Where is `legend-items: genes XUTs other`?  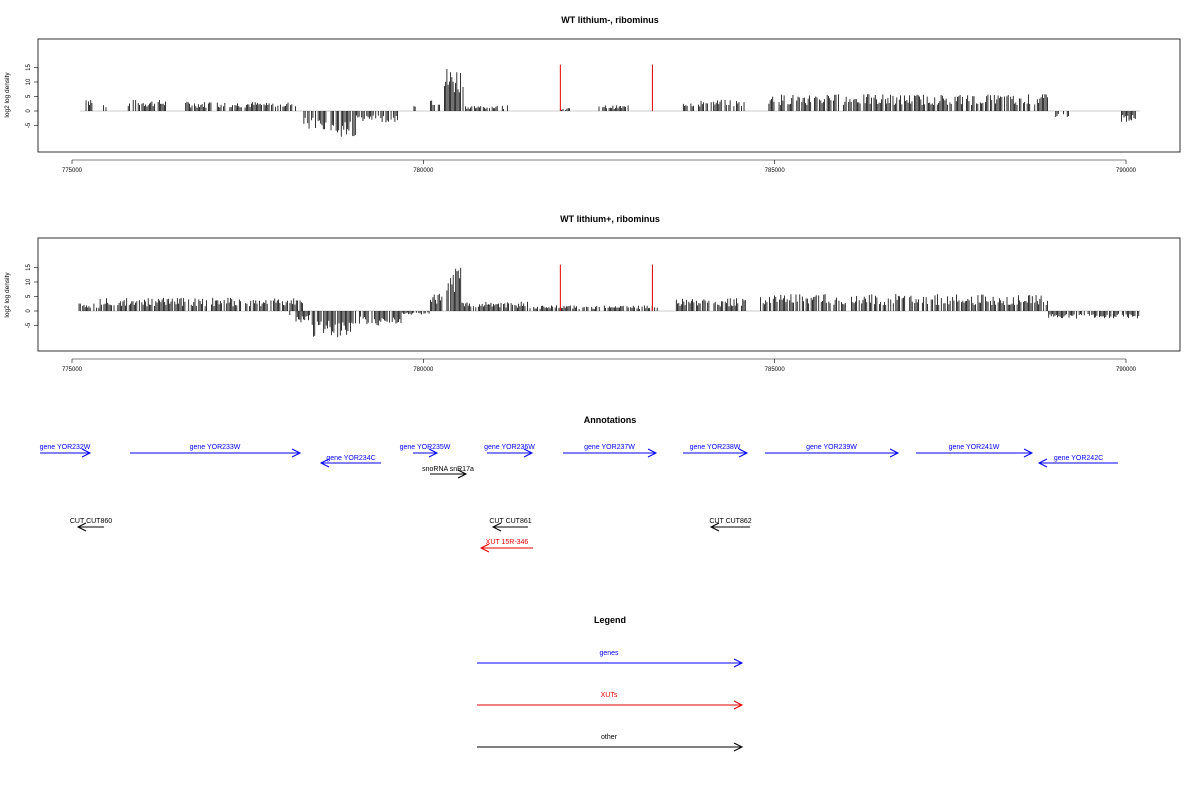
legend-items: genes XUTs other is located at coordinates (610, 701).